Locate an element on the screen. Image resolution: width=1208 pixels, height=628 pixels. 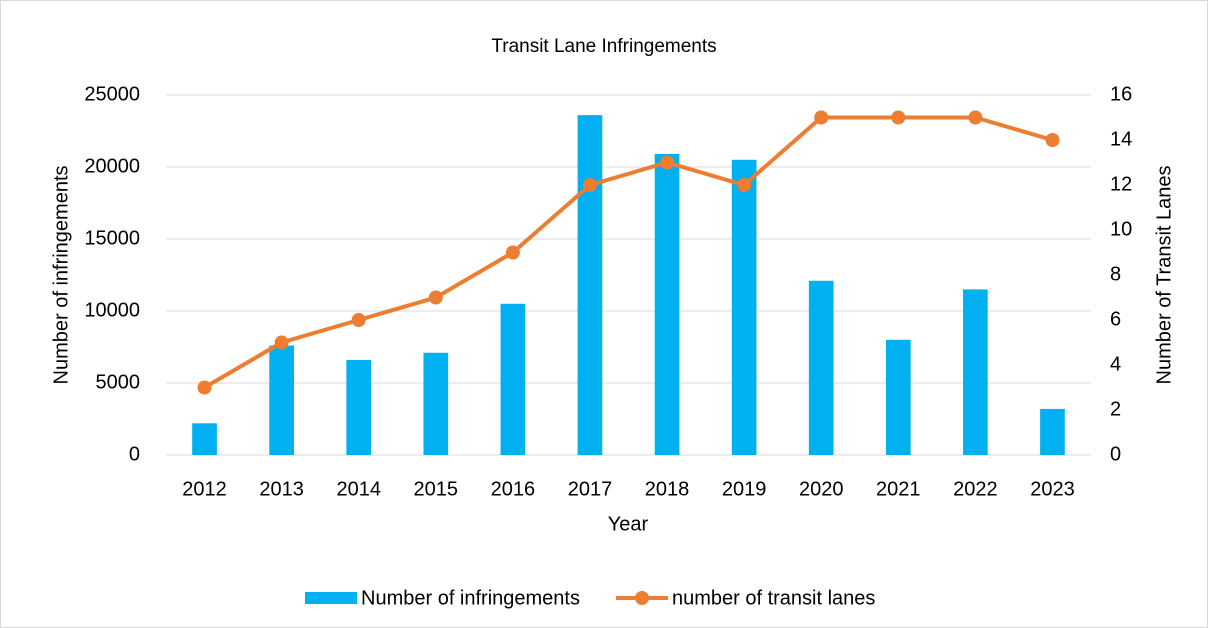
x-tick-label: 2017 is located at coordinates (590, 489).